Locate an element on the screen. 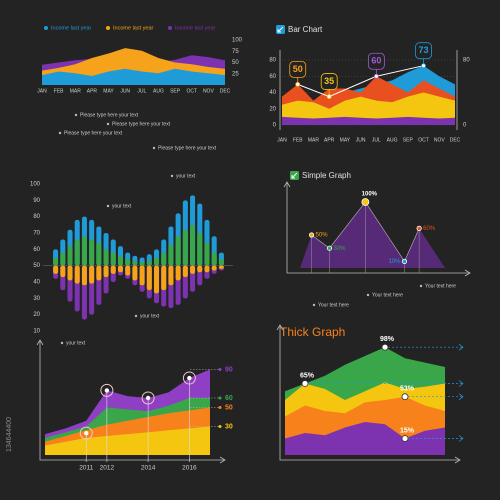 This screenshot has height=500, width=500. legend-swatch is located at coordinates (108, 28).